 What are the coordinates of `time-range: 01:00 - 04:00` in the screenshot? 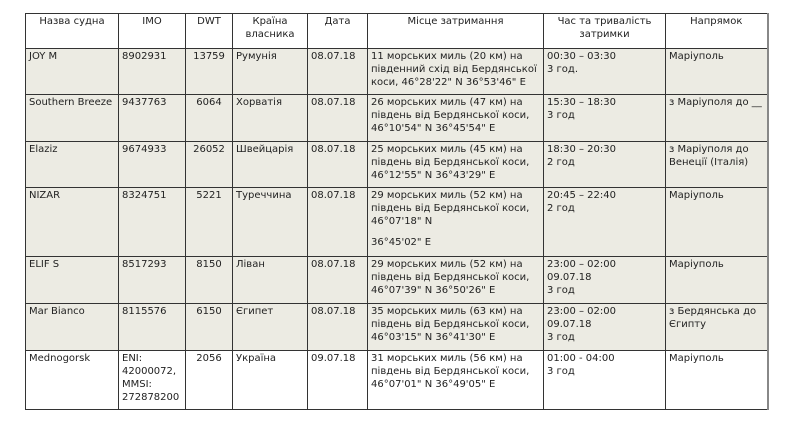 It's located at (581, 358).